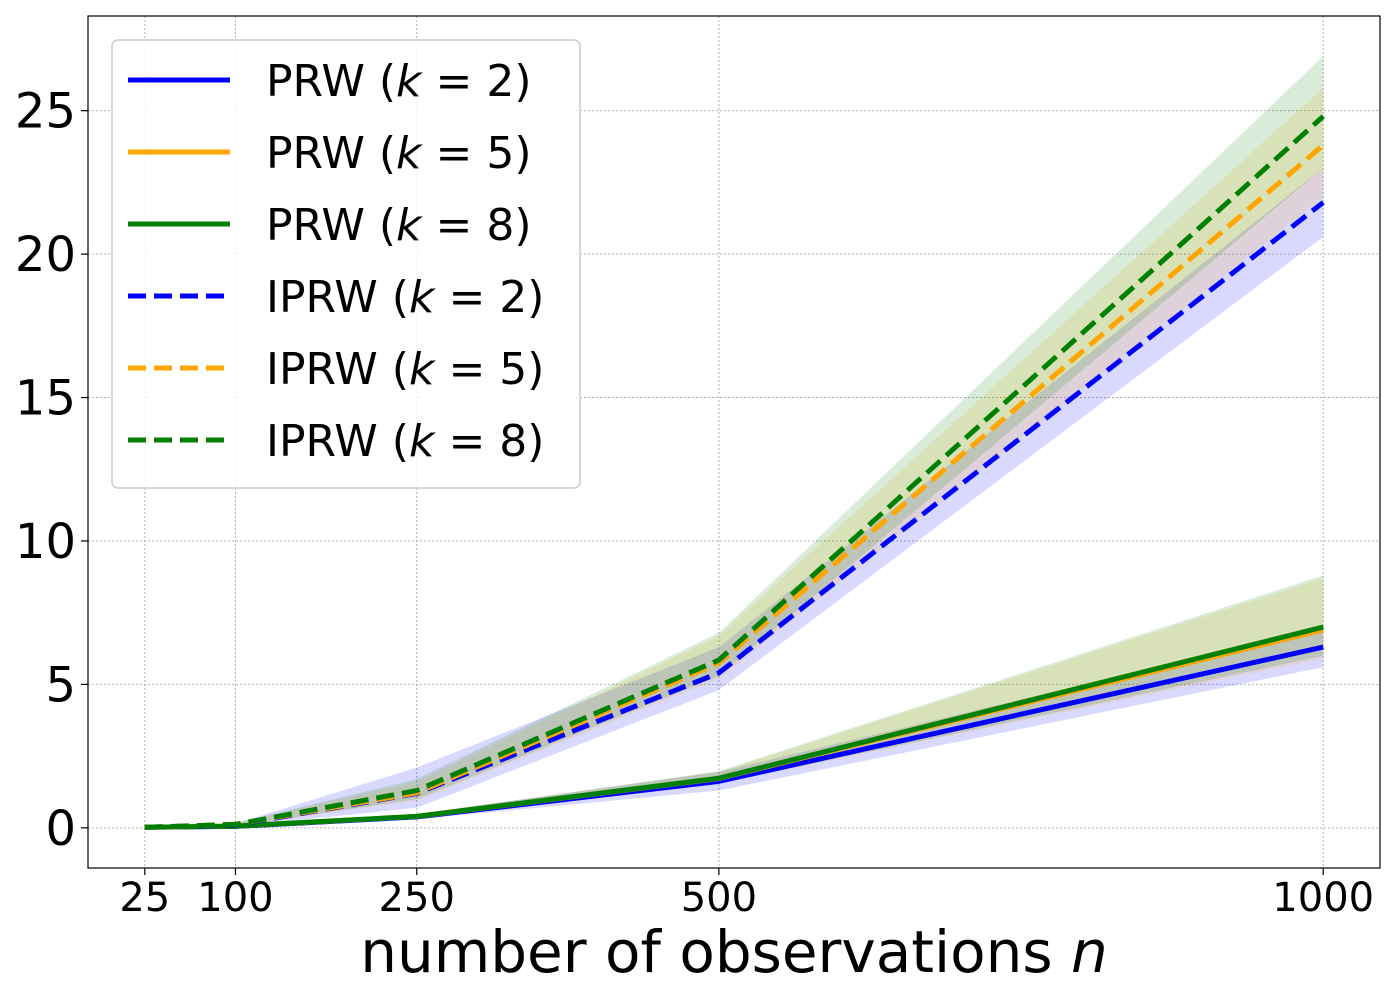 The height and width of the screenshot is (1000, 1400). What do you see at coordinates (45, 542) in the screenshot?
I see `y-tick-label: 10` at bounding box center [45, 542].